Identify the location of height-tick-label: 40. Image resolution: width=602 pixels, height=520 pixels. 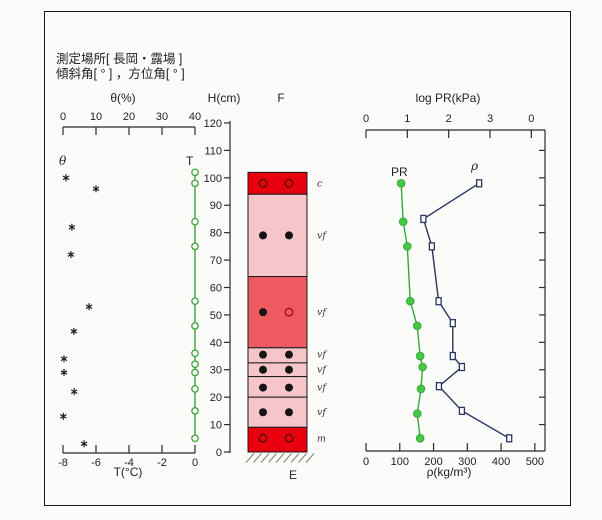
(216, 343).